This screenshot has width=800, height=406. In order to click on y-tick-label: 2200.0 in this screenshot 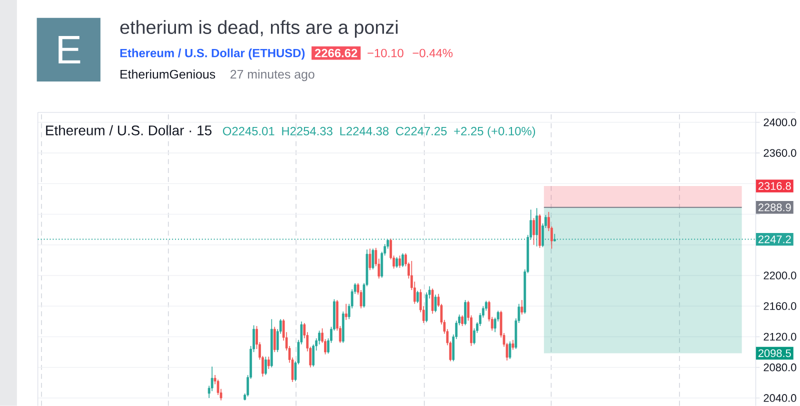, I will do `click(780, 276)`.